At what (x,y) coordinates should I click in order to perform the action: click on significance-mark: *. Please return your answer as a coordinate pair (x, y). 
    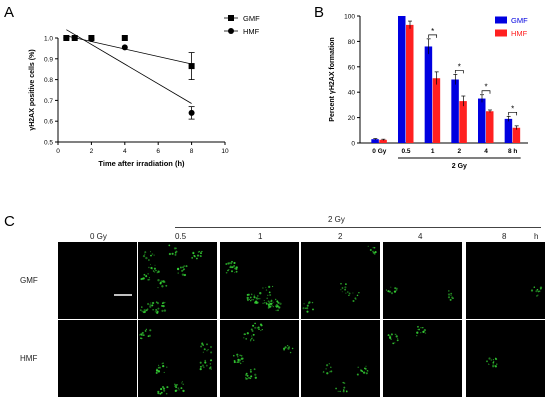
    Looking at the image, I should click on (485, 87).